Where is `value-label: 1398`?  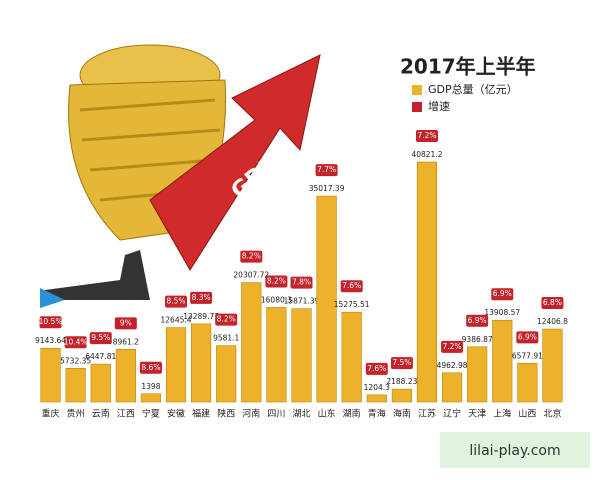 value-label: 1398 is located at coordinates (150, 386).